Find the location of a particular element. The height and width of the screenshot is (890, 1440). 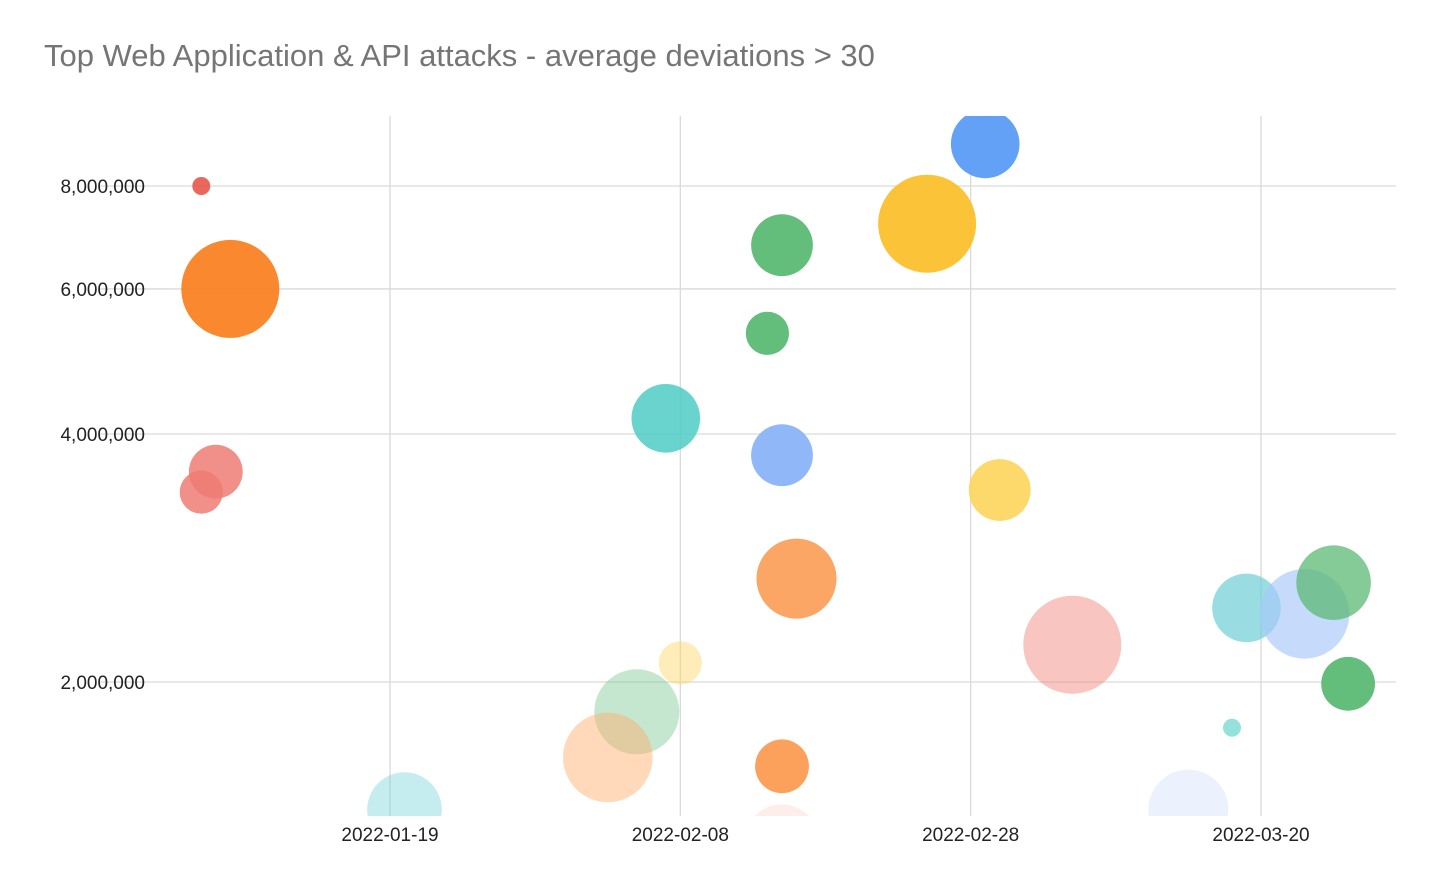

x-tick-label: 2022-03-20 is located at coordinates (1260, 835).